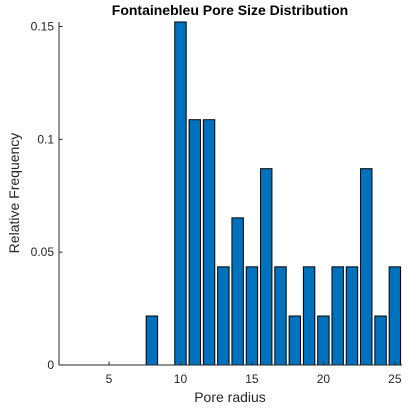  I want to click on chart-title: Fontainebleu Pore Size Distribution, so click(230, 10).